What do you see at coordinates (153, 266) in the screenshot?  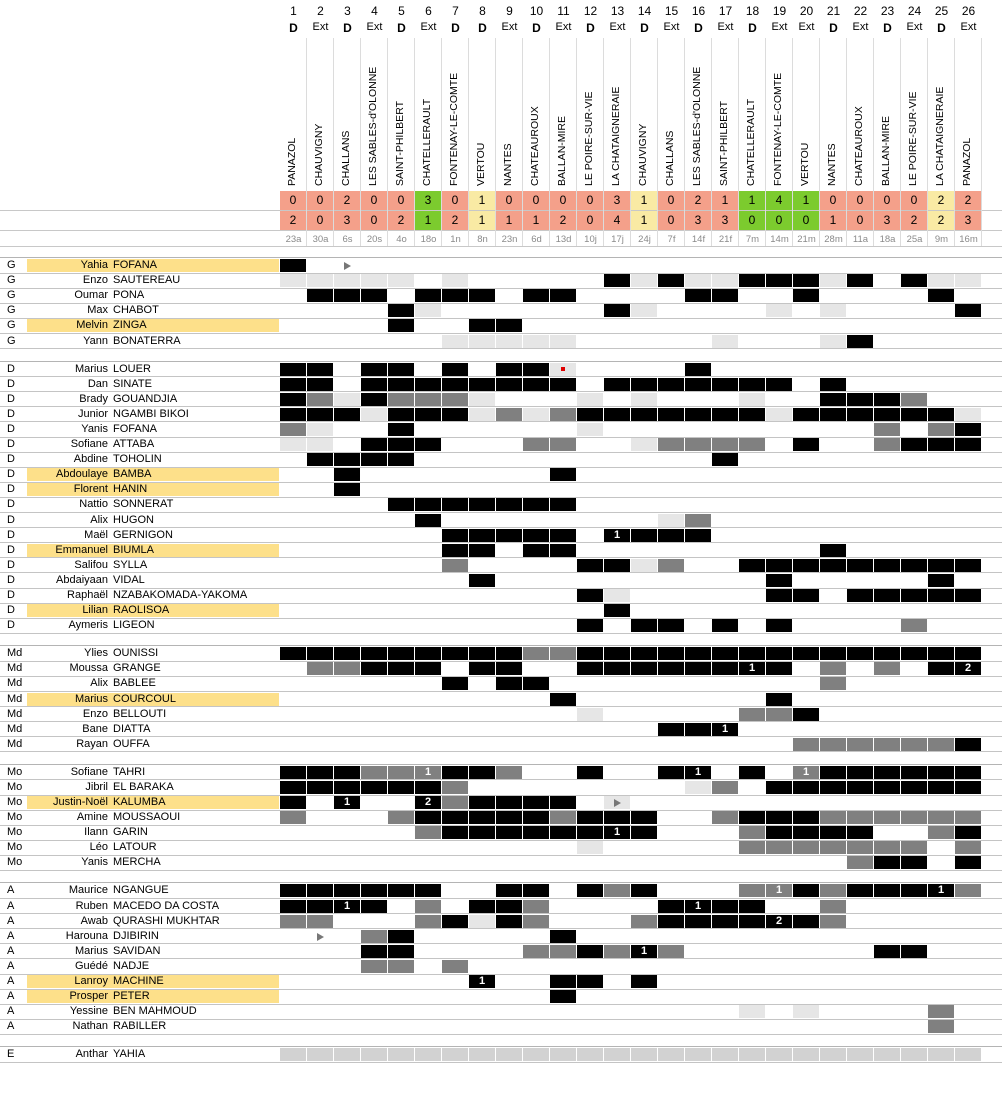 I see `player-highlight` at bounding box center [153, 266].